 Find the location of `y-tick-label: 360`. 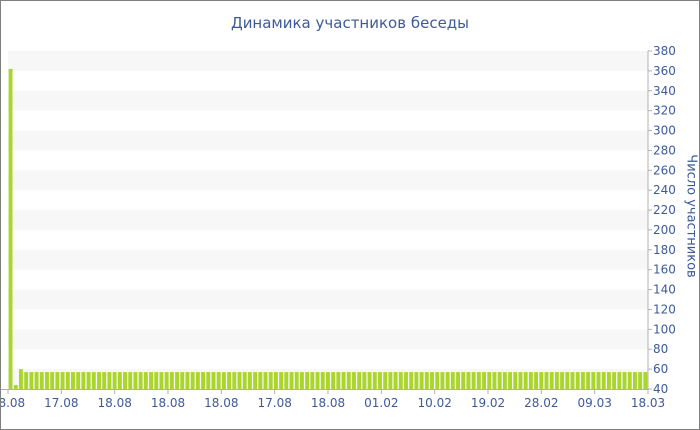

y-tick-label: 360 is located at coordinates (664, 71).